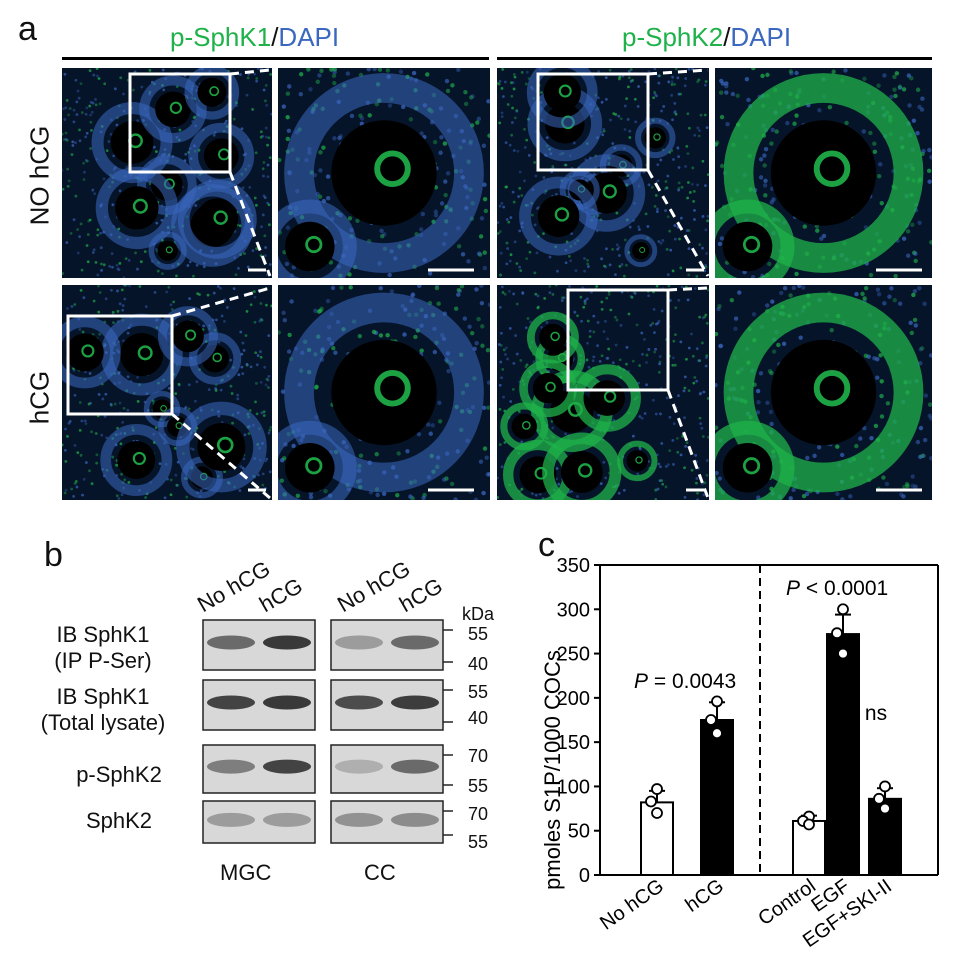  I want to click on blot-label-ip-line1: IB SphK1, so click(103, 634).